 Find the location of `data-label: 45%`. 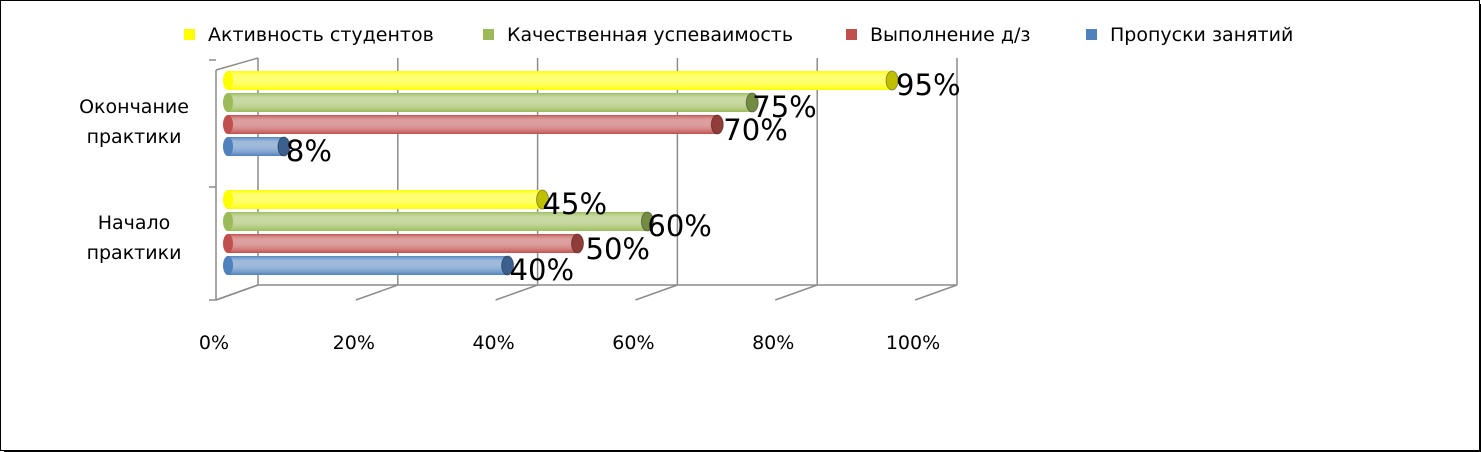

data-label: 45% is located at coordinates (575, 204).